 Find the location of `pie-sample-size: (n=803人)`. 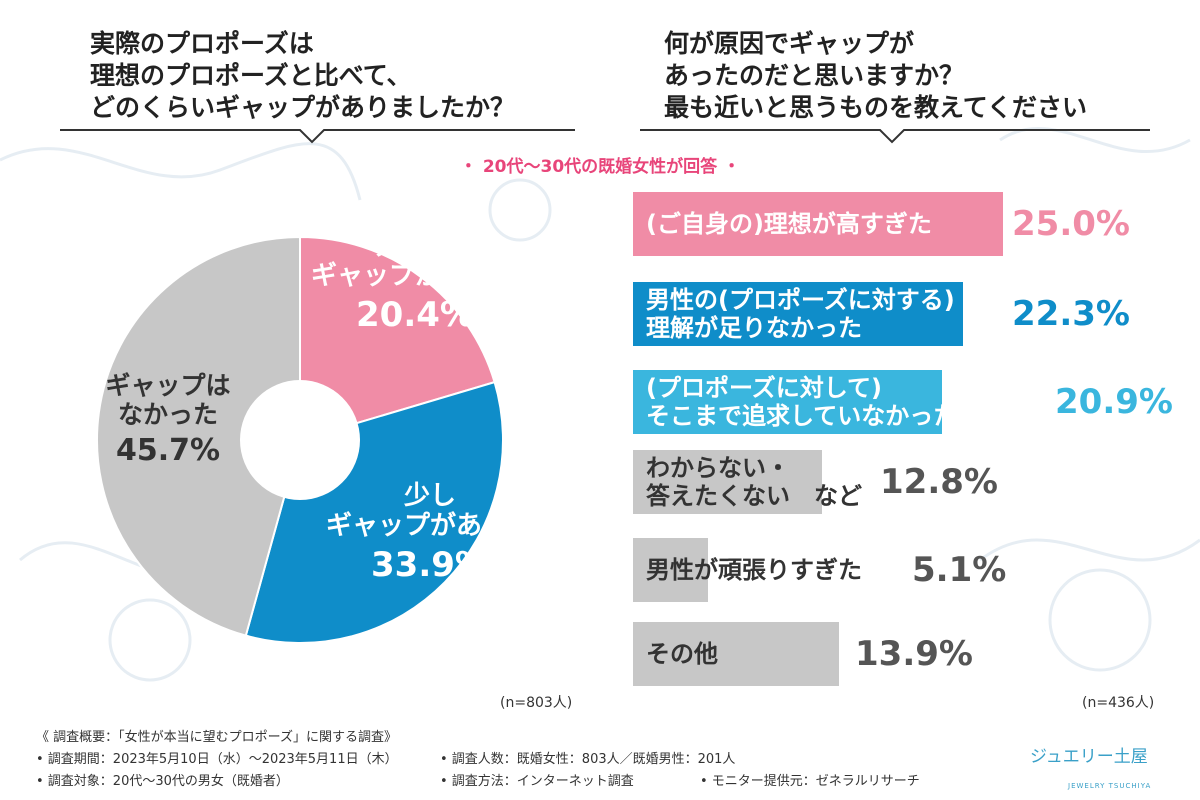

pie-sample-size: (n=803人) is located at coordinates (536, 703).